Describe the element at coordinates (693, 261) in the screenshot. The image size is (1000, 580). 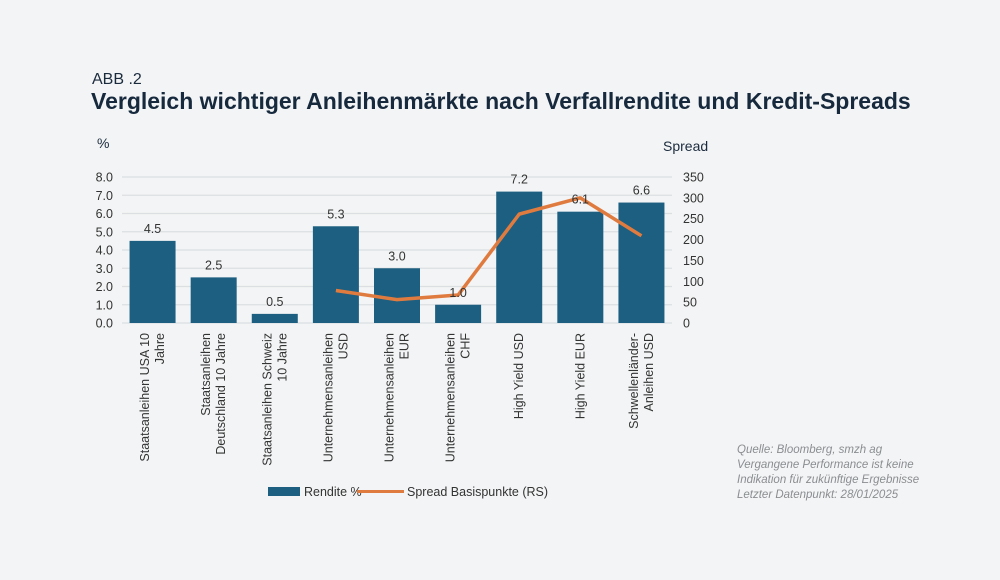
I see `y2-tick-label: 150` at that location.